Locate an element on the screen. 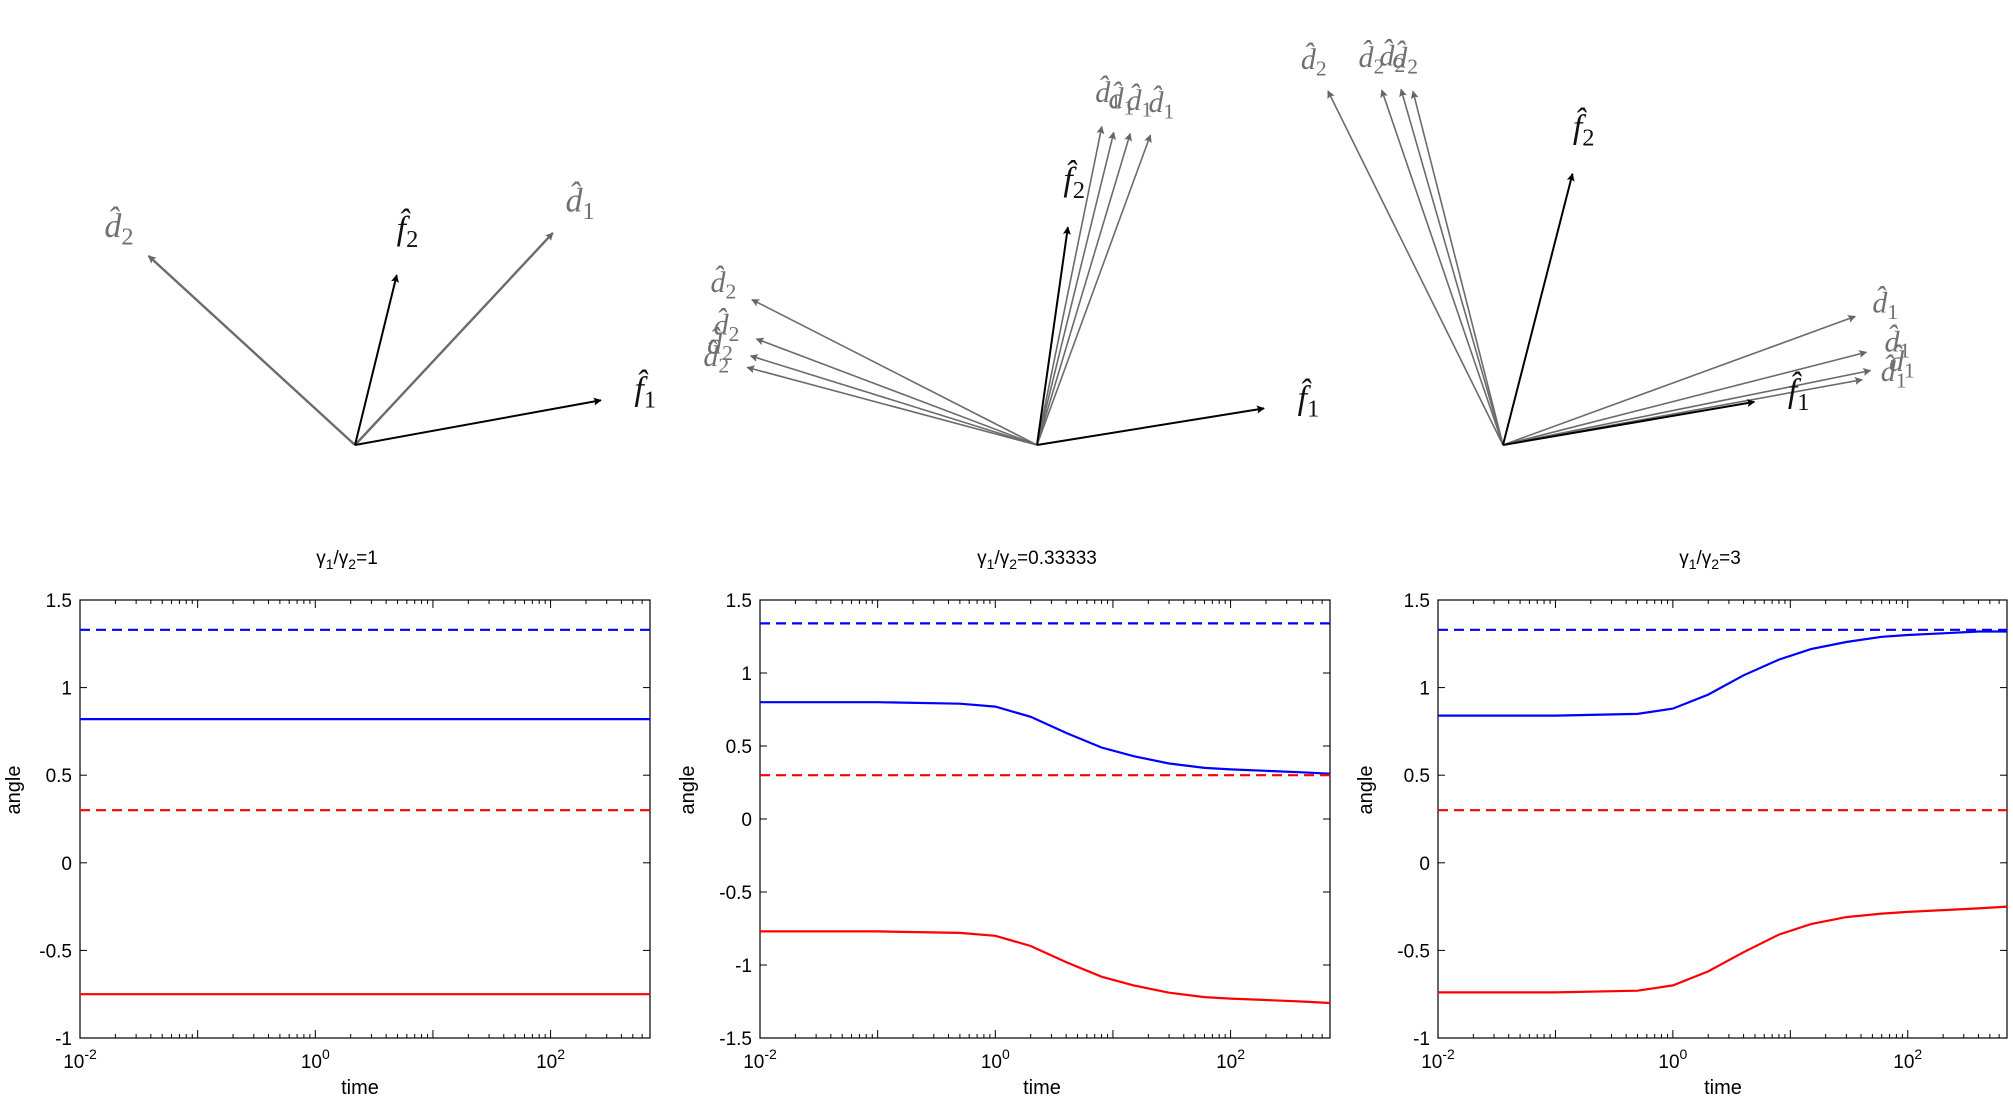 The image size is (2013, 1100). y-tick-label: -1.5 is located at coordinates (735, 1039).